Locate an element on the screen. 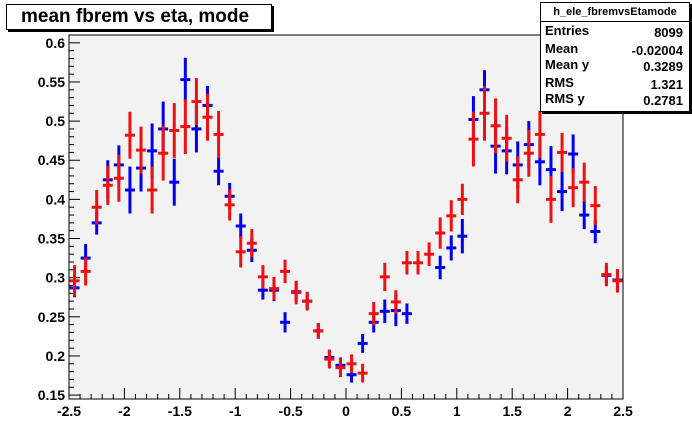 This screenshot has width=692, height=444. x-tick-label: -2 is located at coordinates (124, 411).